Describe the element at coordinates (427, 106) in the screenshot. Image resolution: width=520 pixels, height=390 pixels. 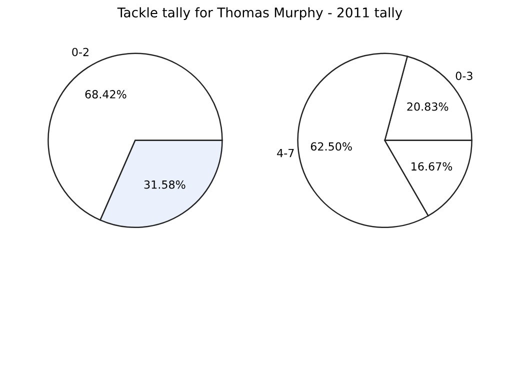
I see `data-label: 20.83%` at that location.